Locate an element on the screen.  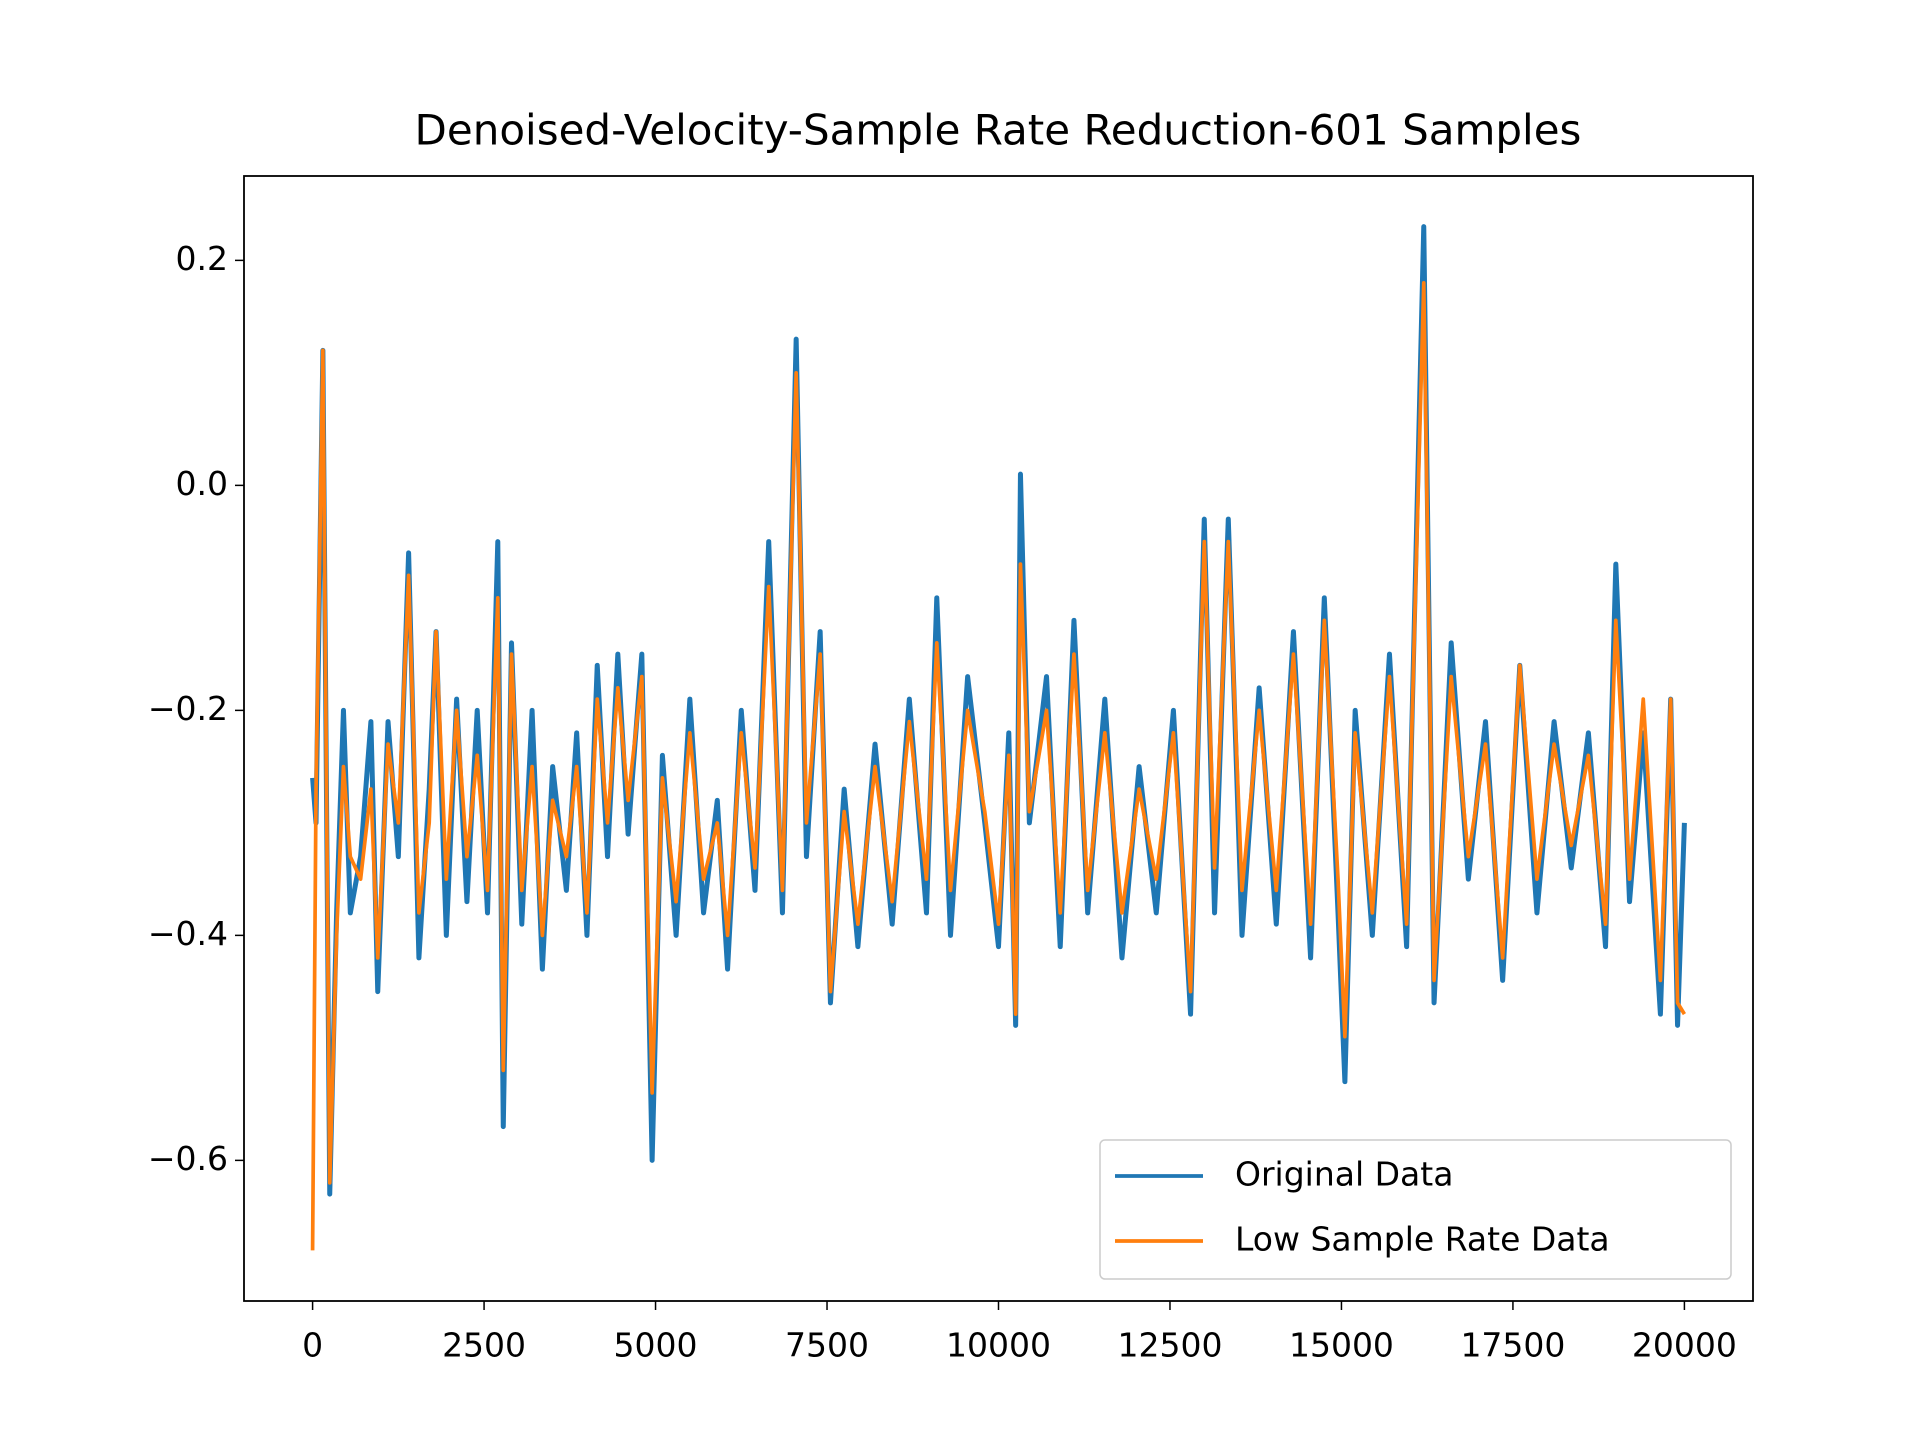
x-tick-label: 17500 is located at coordinates (1512, 1345).